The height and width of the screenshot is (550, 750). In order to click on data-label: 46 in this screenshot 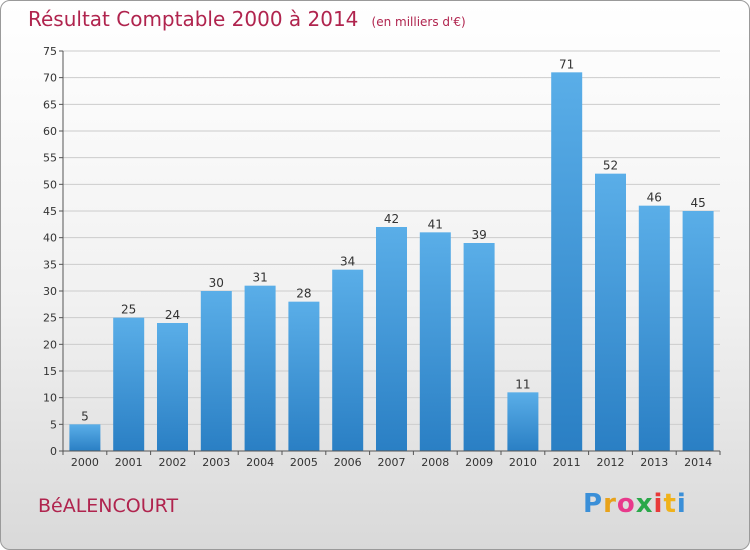, I will do `click(654, 198)`.